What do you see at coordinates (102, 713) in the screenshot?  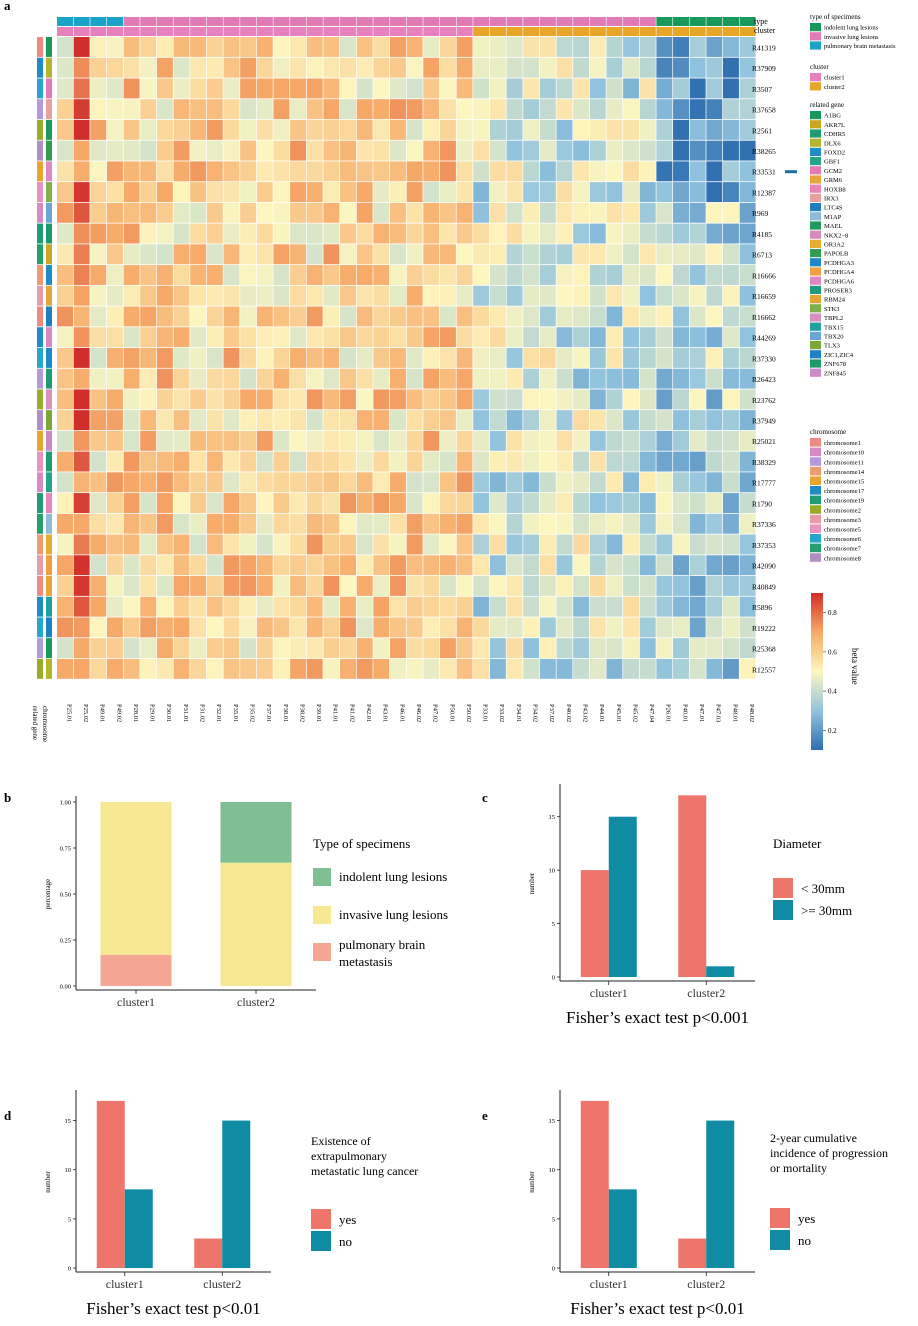 I see `column-label: P49.01` at bounding box center [102, 713].